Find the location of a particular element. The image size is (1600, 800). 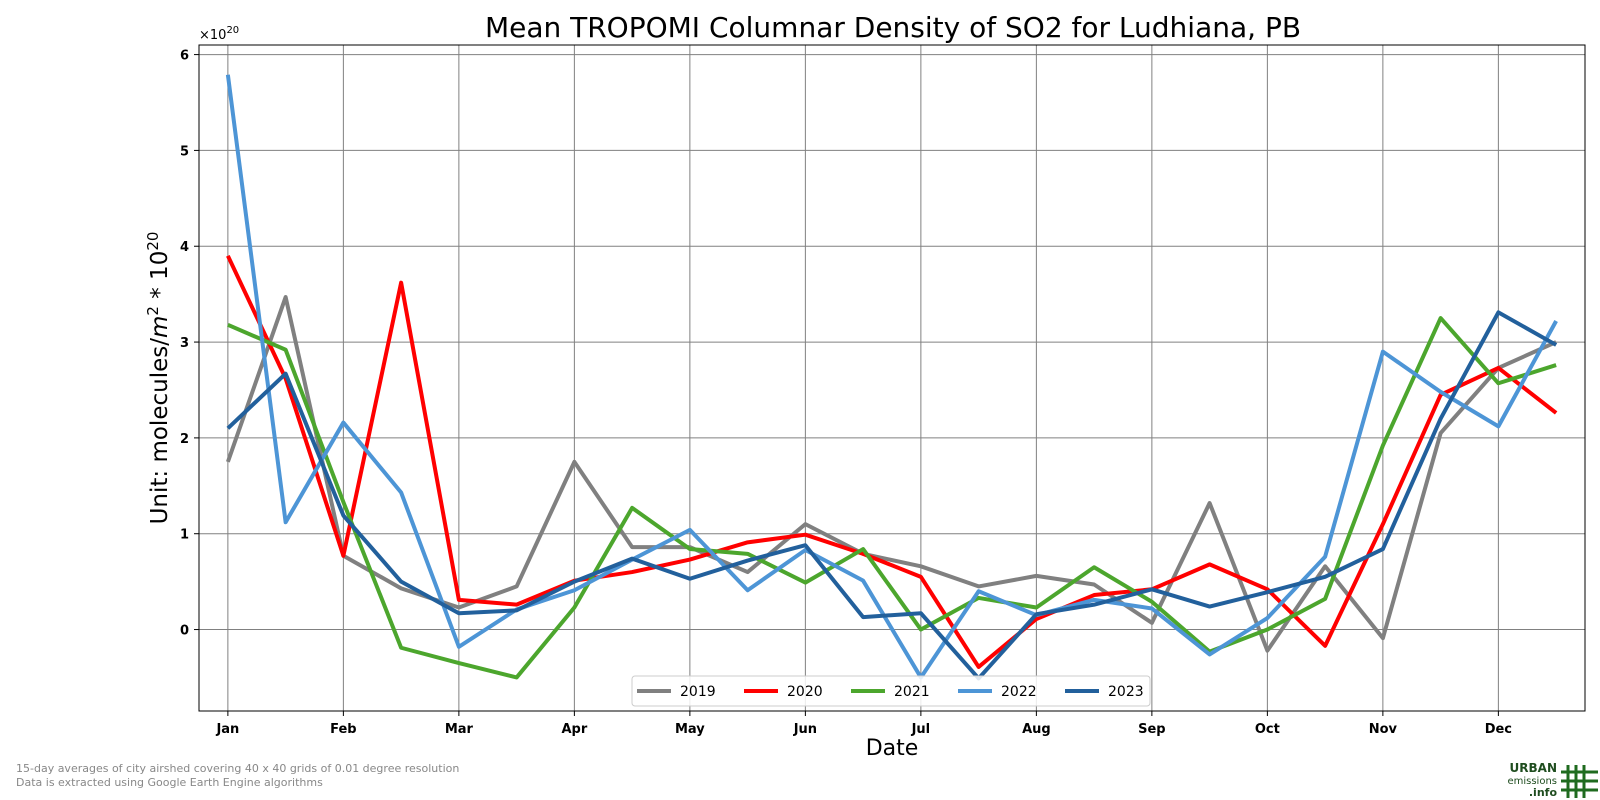

x-tick-label: Jan is located at coordinates (227, 729).